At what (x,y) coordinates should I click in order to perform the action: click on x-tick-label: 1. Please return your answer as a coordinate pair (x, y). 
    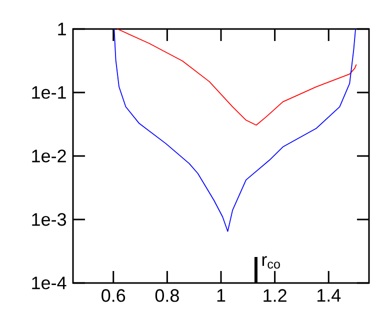
    Looking at the image, I should click on (221, 295).